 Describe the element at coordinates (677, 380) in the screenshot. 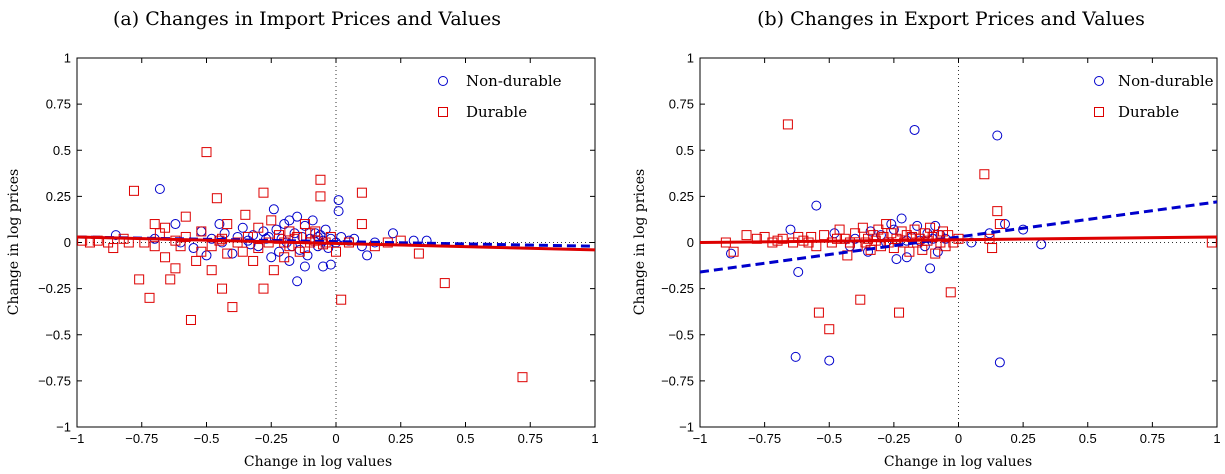

I see `y-tick-label: −0.75` at that location.